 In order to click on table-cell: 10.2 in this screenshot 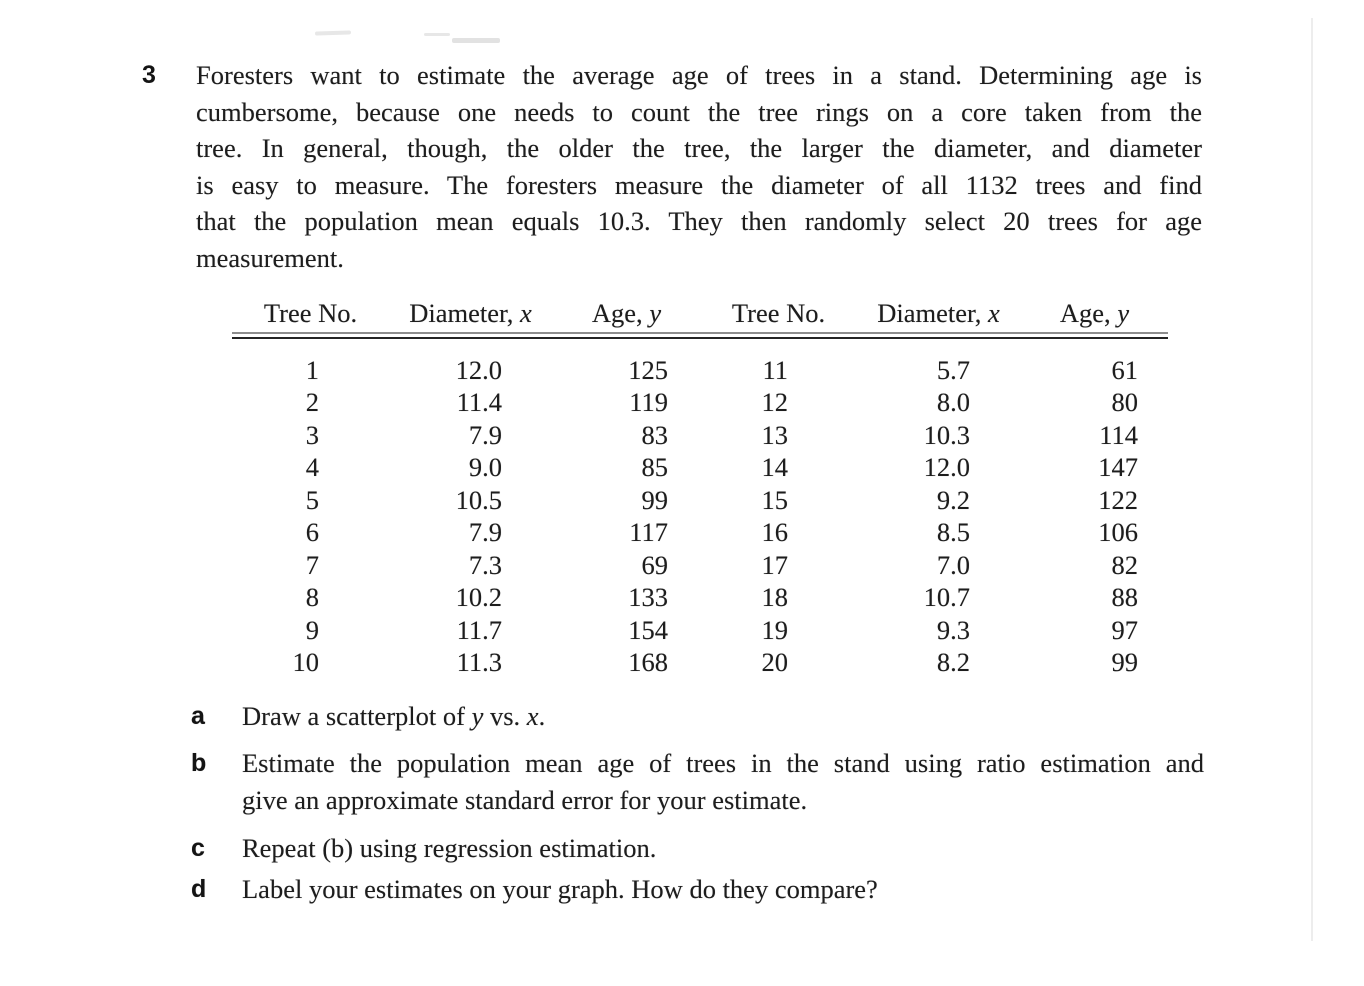, I will do `click(478, 597)`.